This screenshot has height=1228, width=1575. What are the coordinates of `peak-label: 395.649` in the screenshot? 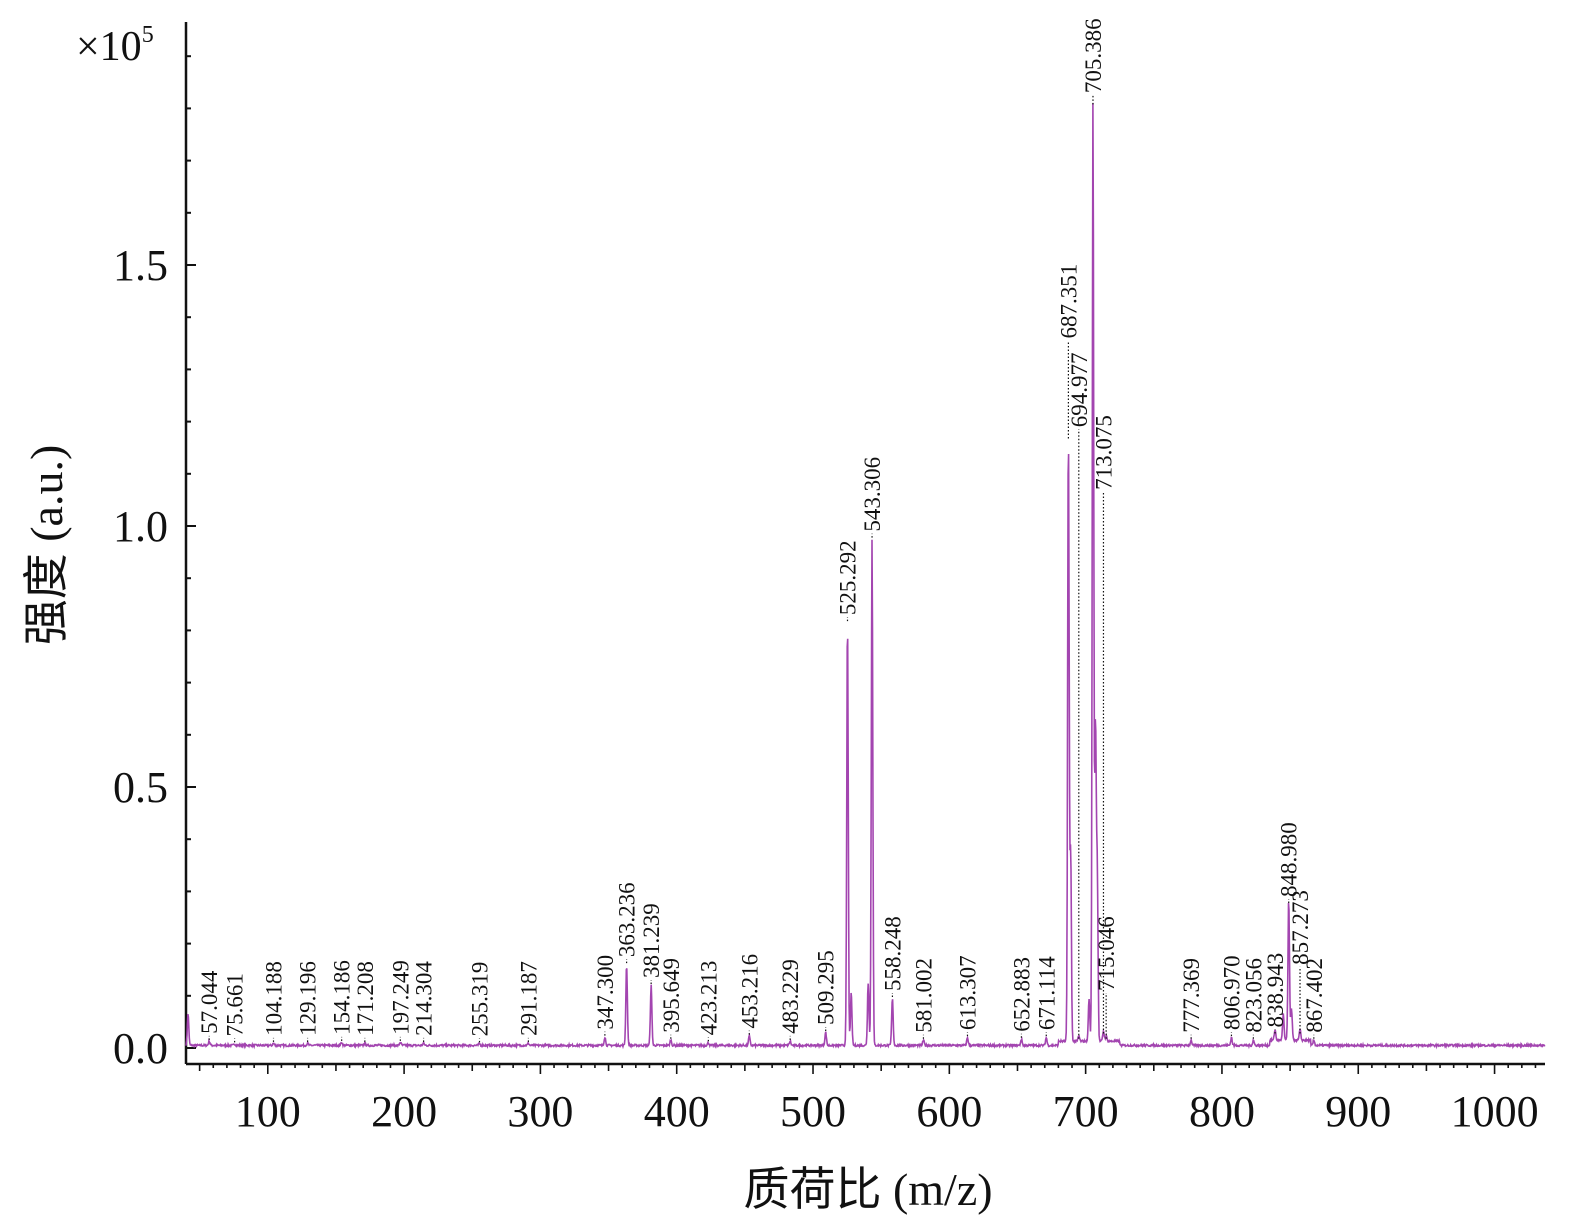 It's located at (671, 995).